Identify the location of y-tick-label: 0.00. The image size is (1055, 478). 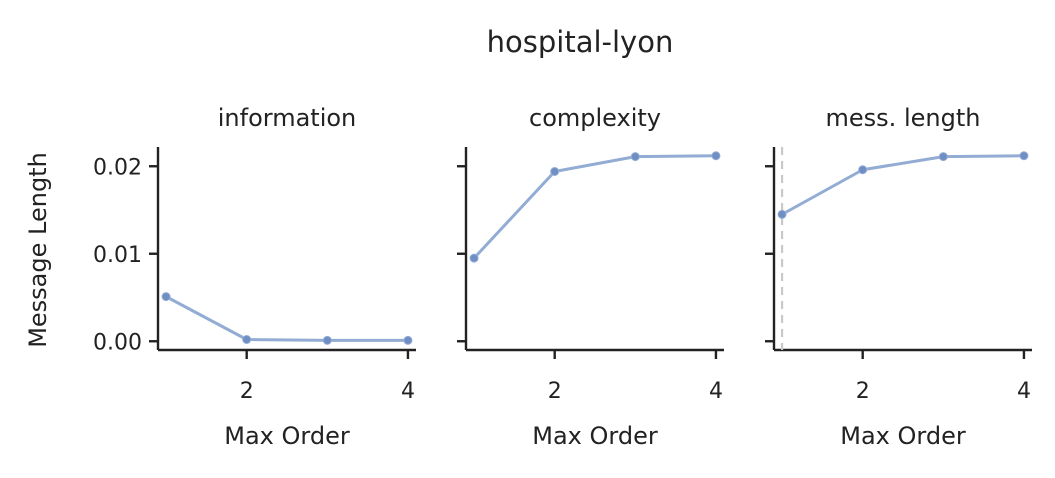
(117, 342).